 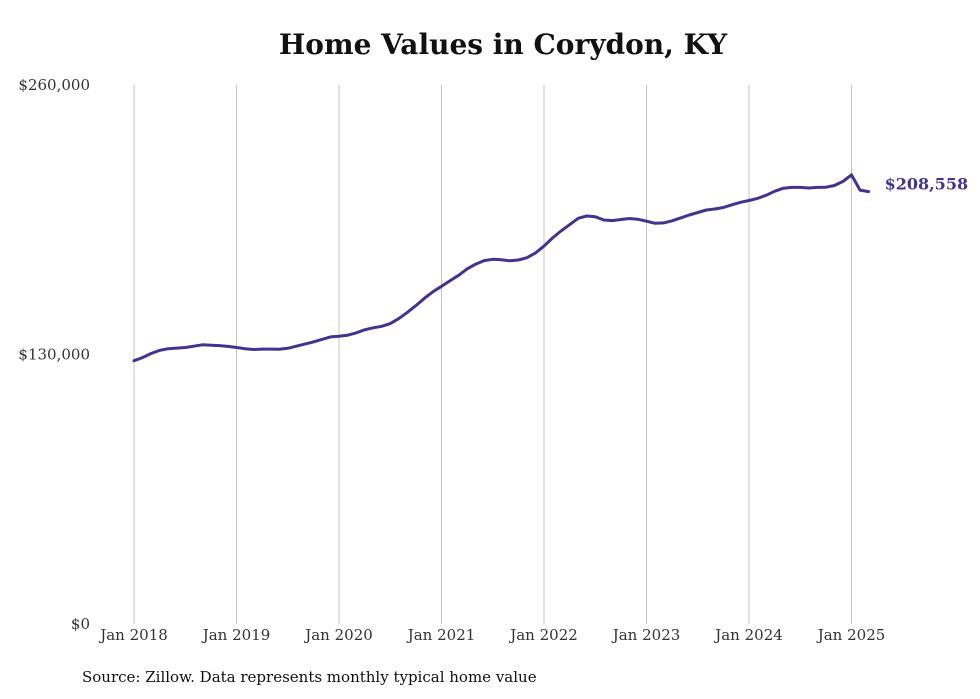 I want to click on x-tick-label: Jan 2023, so click(x=646, y=635).